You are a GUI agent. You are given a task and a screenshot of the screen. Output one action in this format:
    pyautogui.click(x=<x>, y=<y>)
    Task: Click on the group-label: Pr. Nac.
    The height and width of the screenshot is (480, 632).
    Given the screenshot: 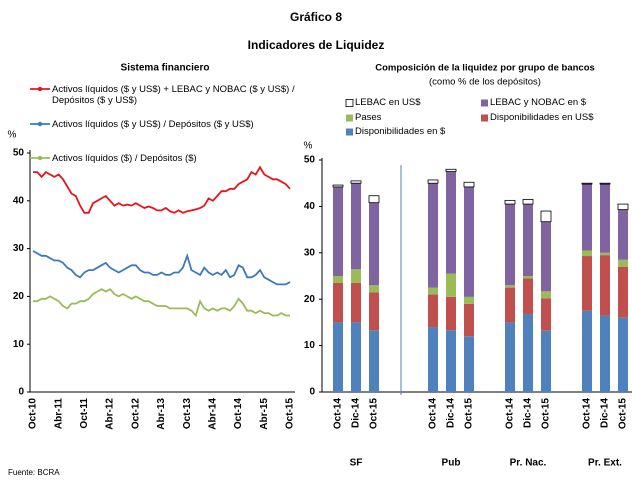 What is the action you would take?
    pyautogui.click(x=528, y=463)
    